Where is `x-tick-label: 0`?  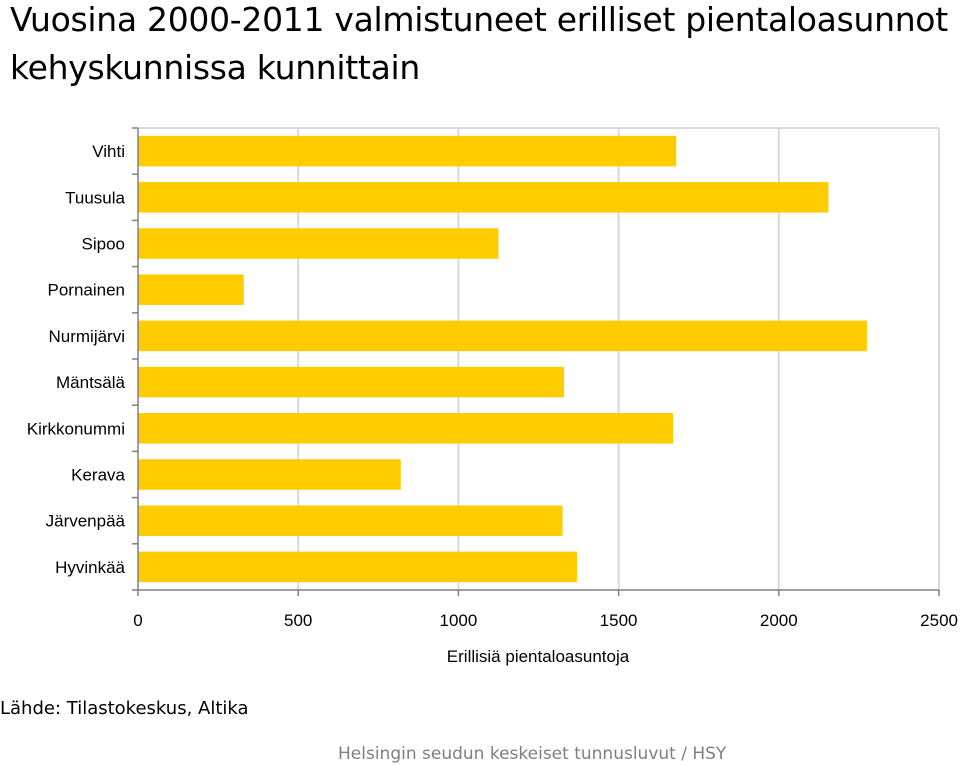 x-tick-label: 0 is located at coordinates (137, 620).